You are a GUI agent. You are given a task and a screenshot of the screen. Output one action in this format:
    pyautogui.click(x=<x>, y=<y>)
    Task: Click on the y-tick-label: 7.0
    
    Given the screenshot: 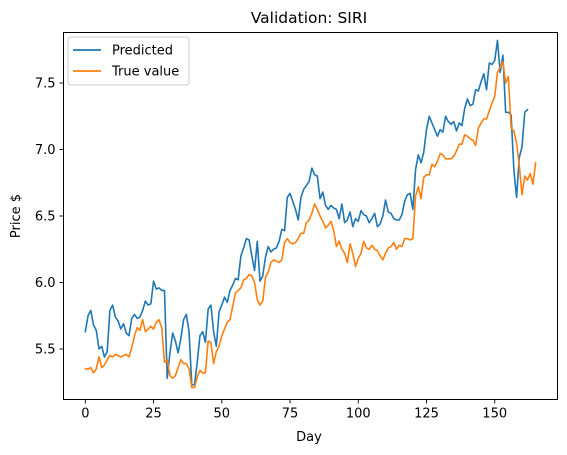 What is the action you would take?
    pyautogui.click(x=45, y=150)
    